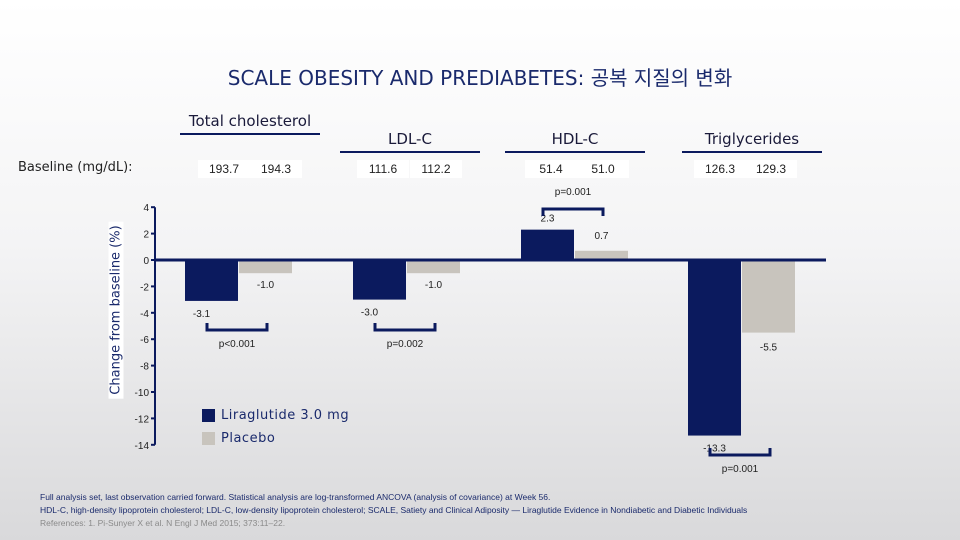  What do you see at coordinates (146, 208) in the screenshot?
I see `y-tick-label: 4` at bounding box center [146, 208].